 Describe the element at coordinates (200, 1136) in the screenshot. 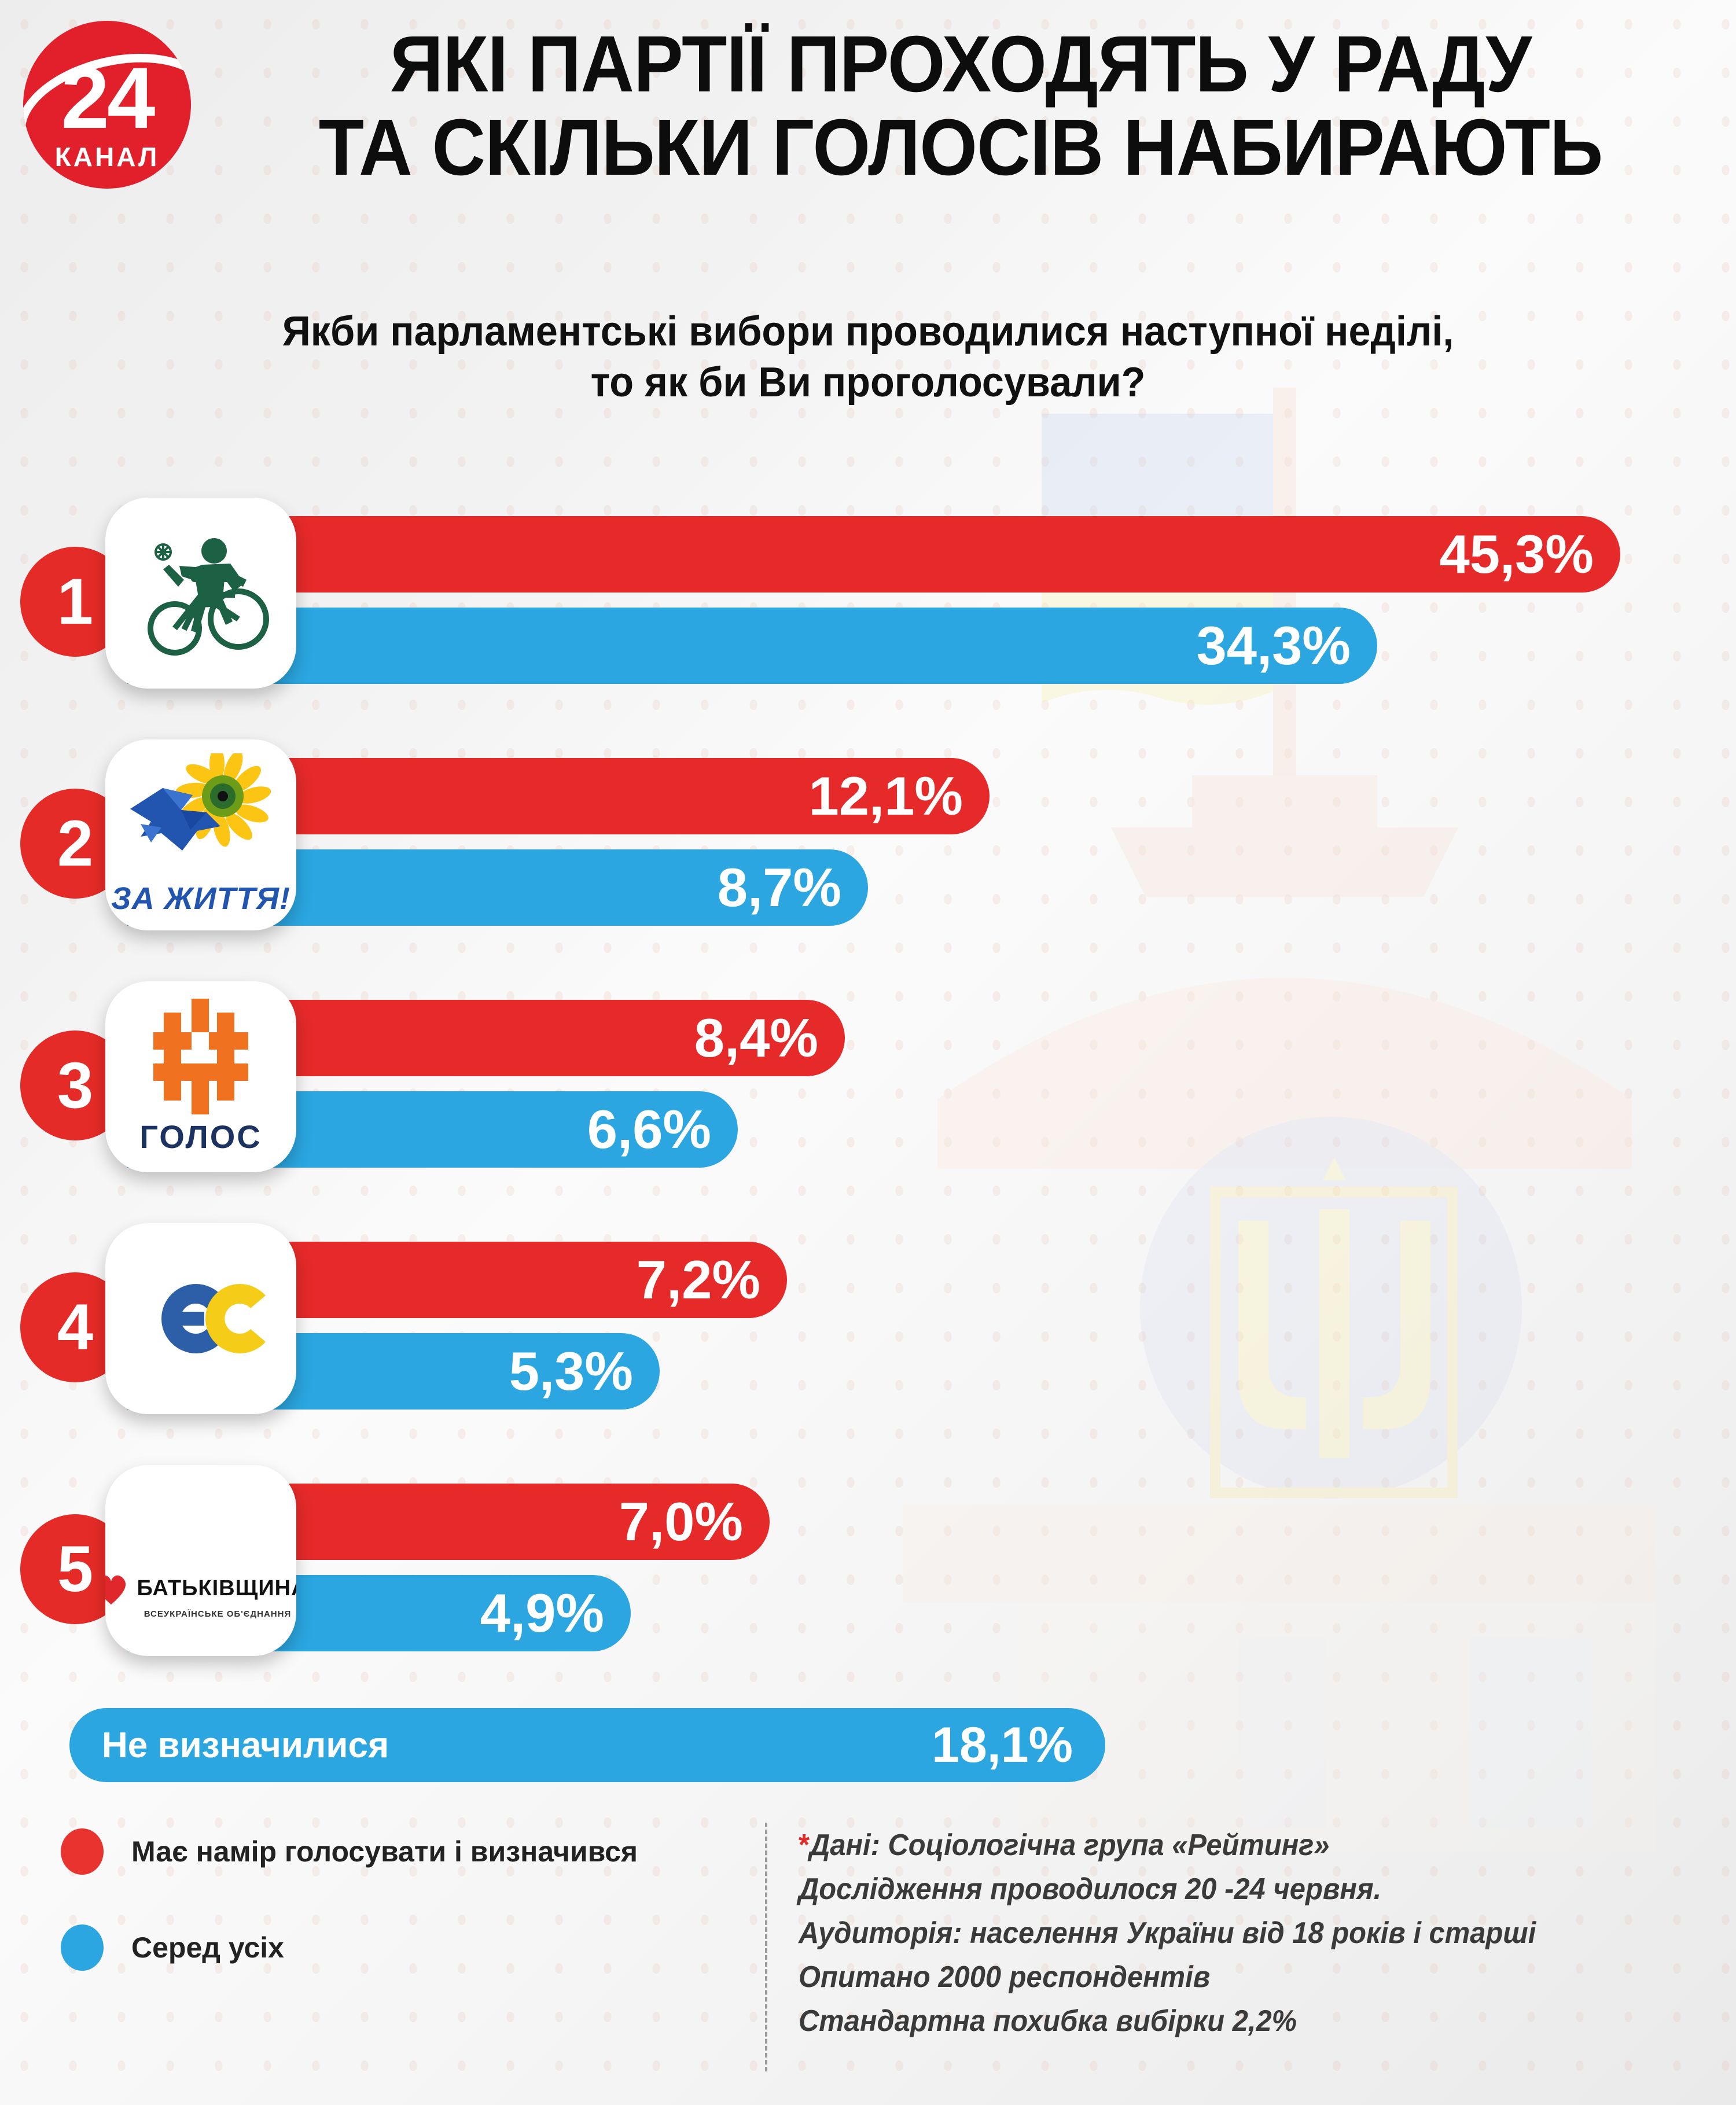

I see `party-logo-text: ГОЛОС` at that location.